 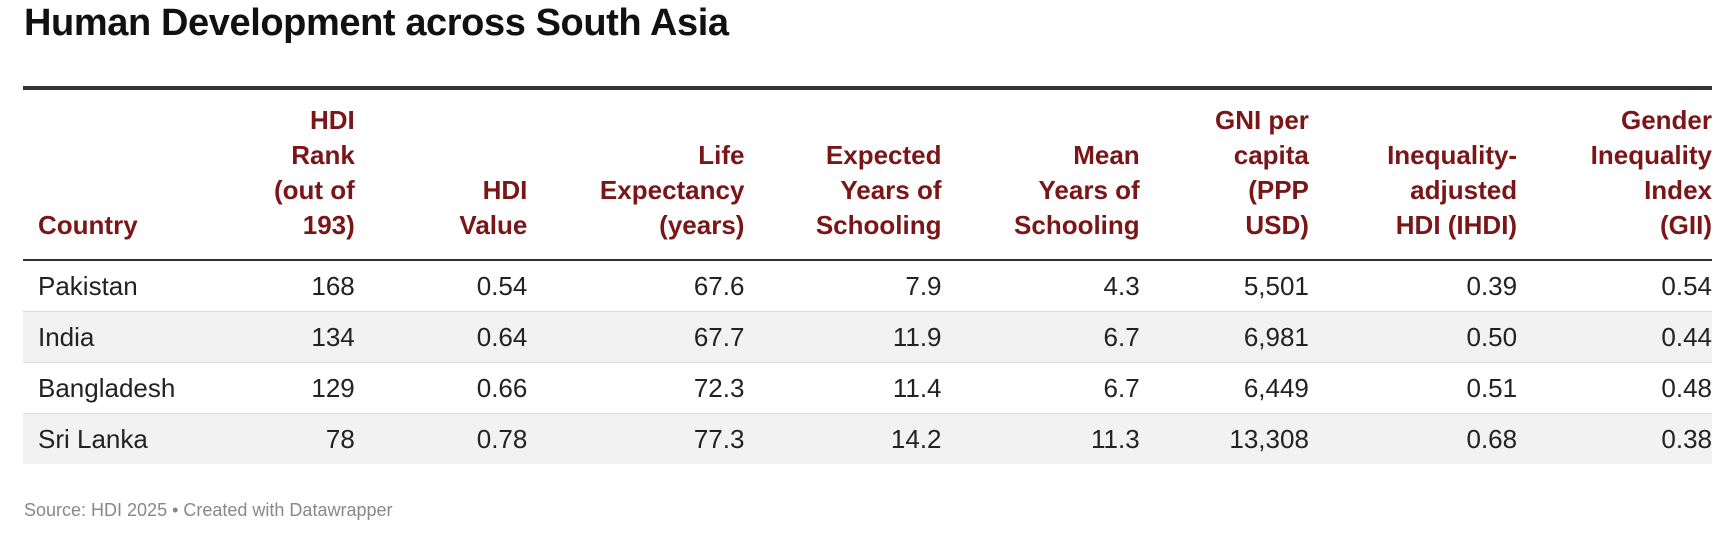 I want to click on column-header-mean-schooling: Mean Years of Schooling, so click(x=1077, y=190).